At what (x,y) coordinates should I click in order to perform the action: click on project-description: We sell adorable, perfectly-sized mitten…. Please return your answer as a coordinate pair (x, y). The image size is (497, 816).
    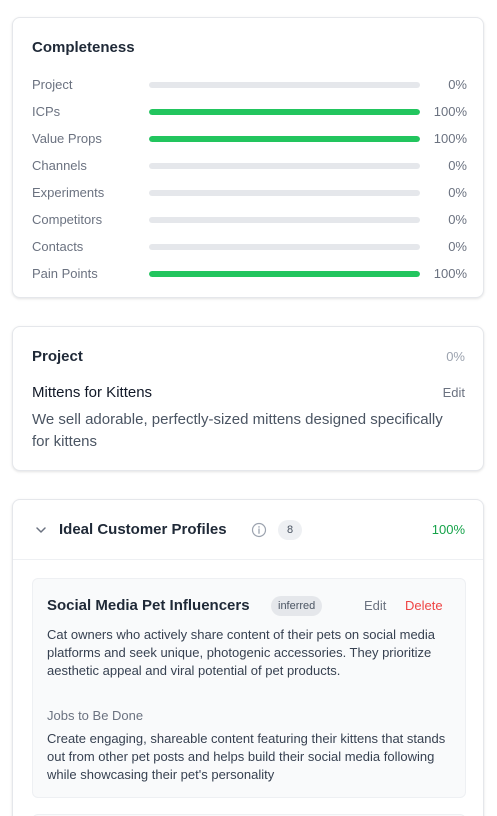
    Looking at the image, I should click on (237, 430).